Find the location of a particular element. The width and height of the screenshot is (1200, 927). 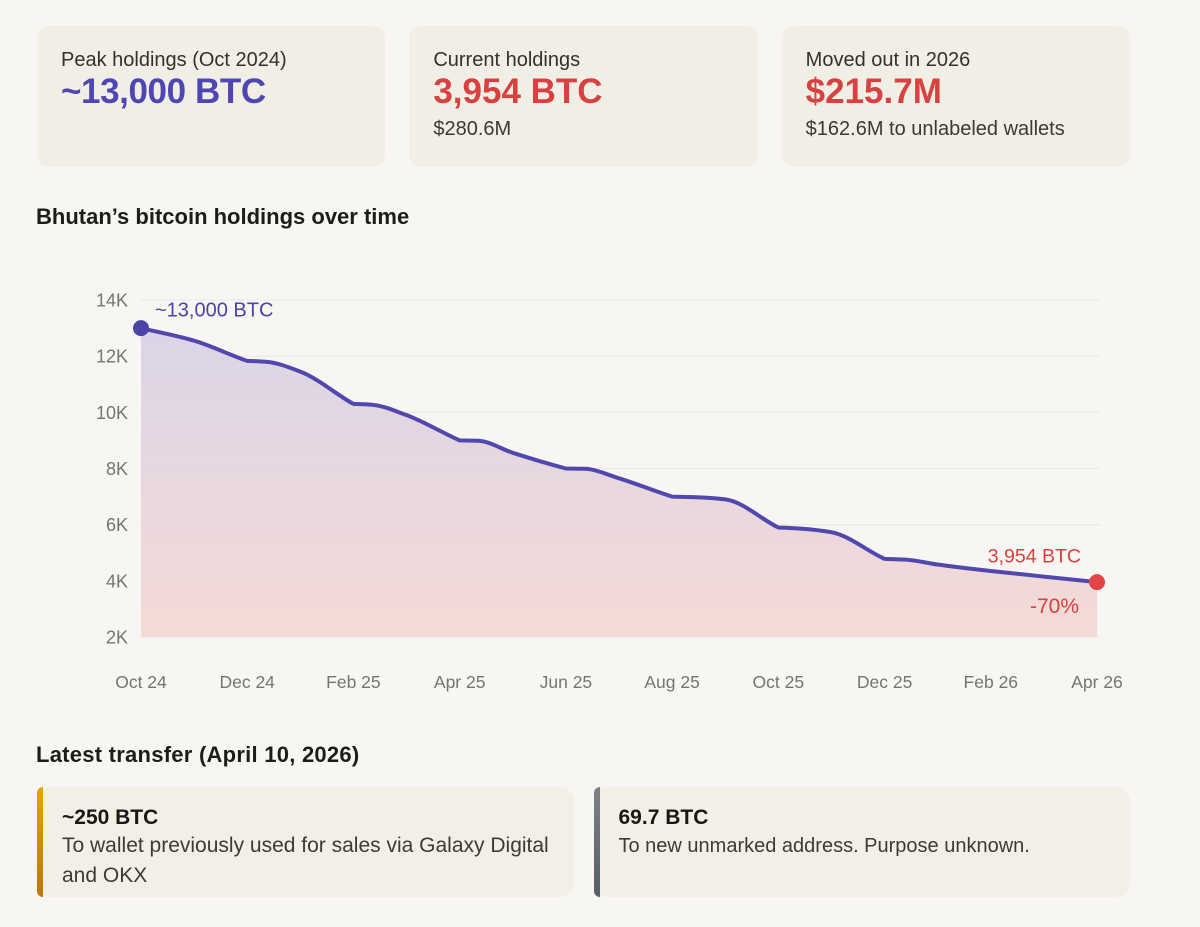

svg-text: 10K is located at coordinates (112, 413).